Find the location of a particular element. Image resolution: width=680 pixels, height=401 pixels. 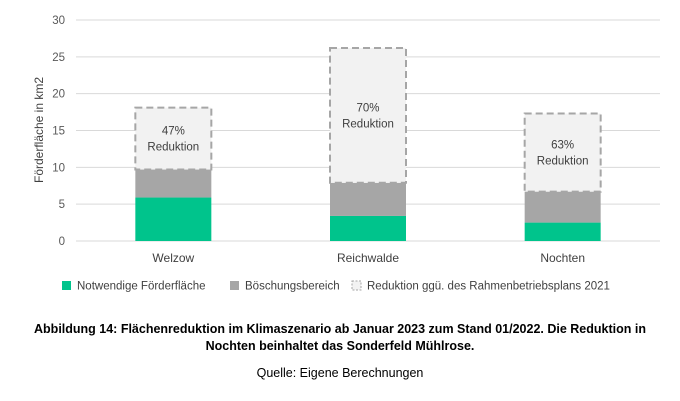

reduction-label-nochten: Reduktion is located at coordinates (563, 162).